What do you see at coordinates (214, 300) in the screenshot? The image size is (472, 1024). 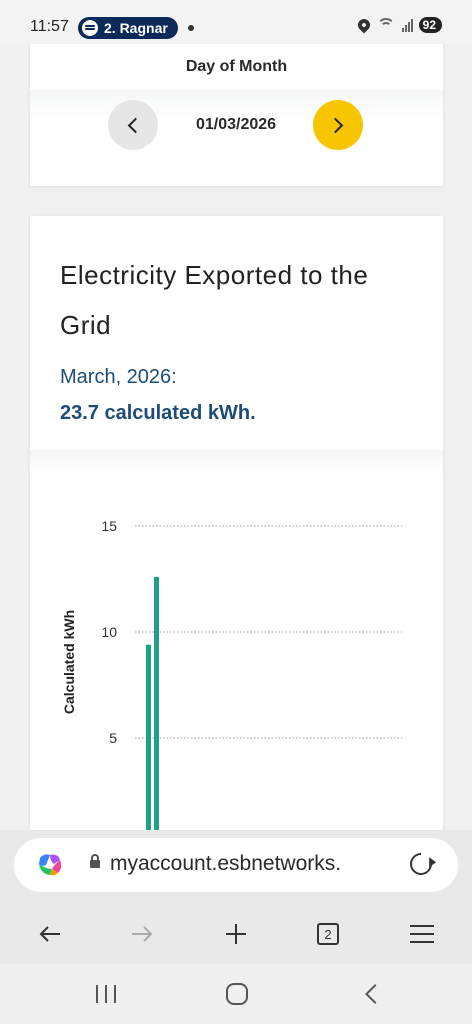 I see `card-title: Electricity Exported to the Grid` at bounding box center [214, 300].